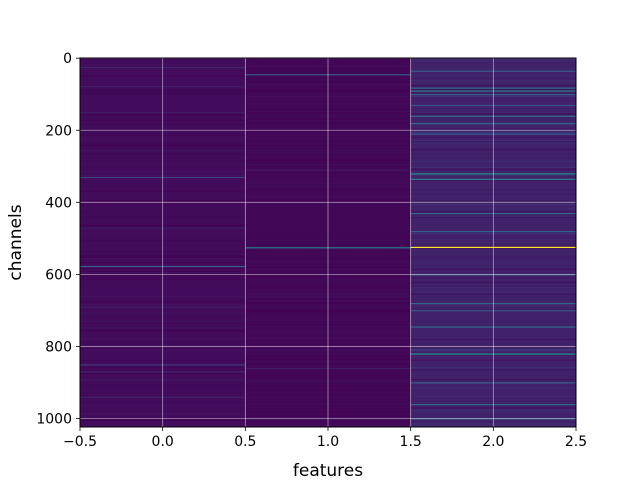 The width and height of the screenshot is (640, 480). Describe the element at coordinates (16, 242) in the screenshot. I see `y-axis-label: channels` at that location.